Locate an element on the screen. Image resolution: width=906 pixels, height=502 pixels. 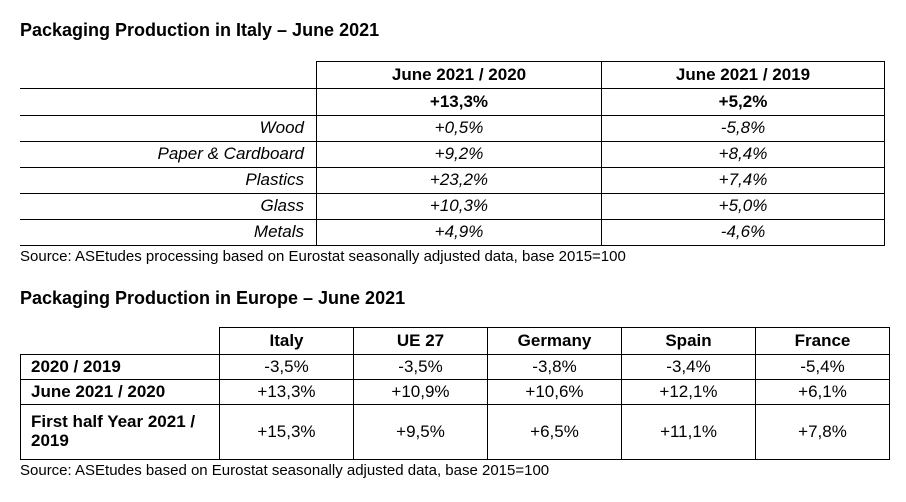
table-cell: +9,5% is located at coordinates (420, 432).